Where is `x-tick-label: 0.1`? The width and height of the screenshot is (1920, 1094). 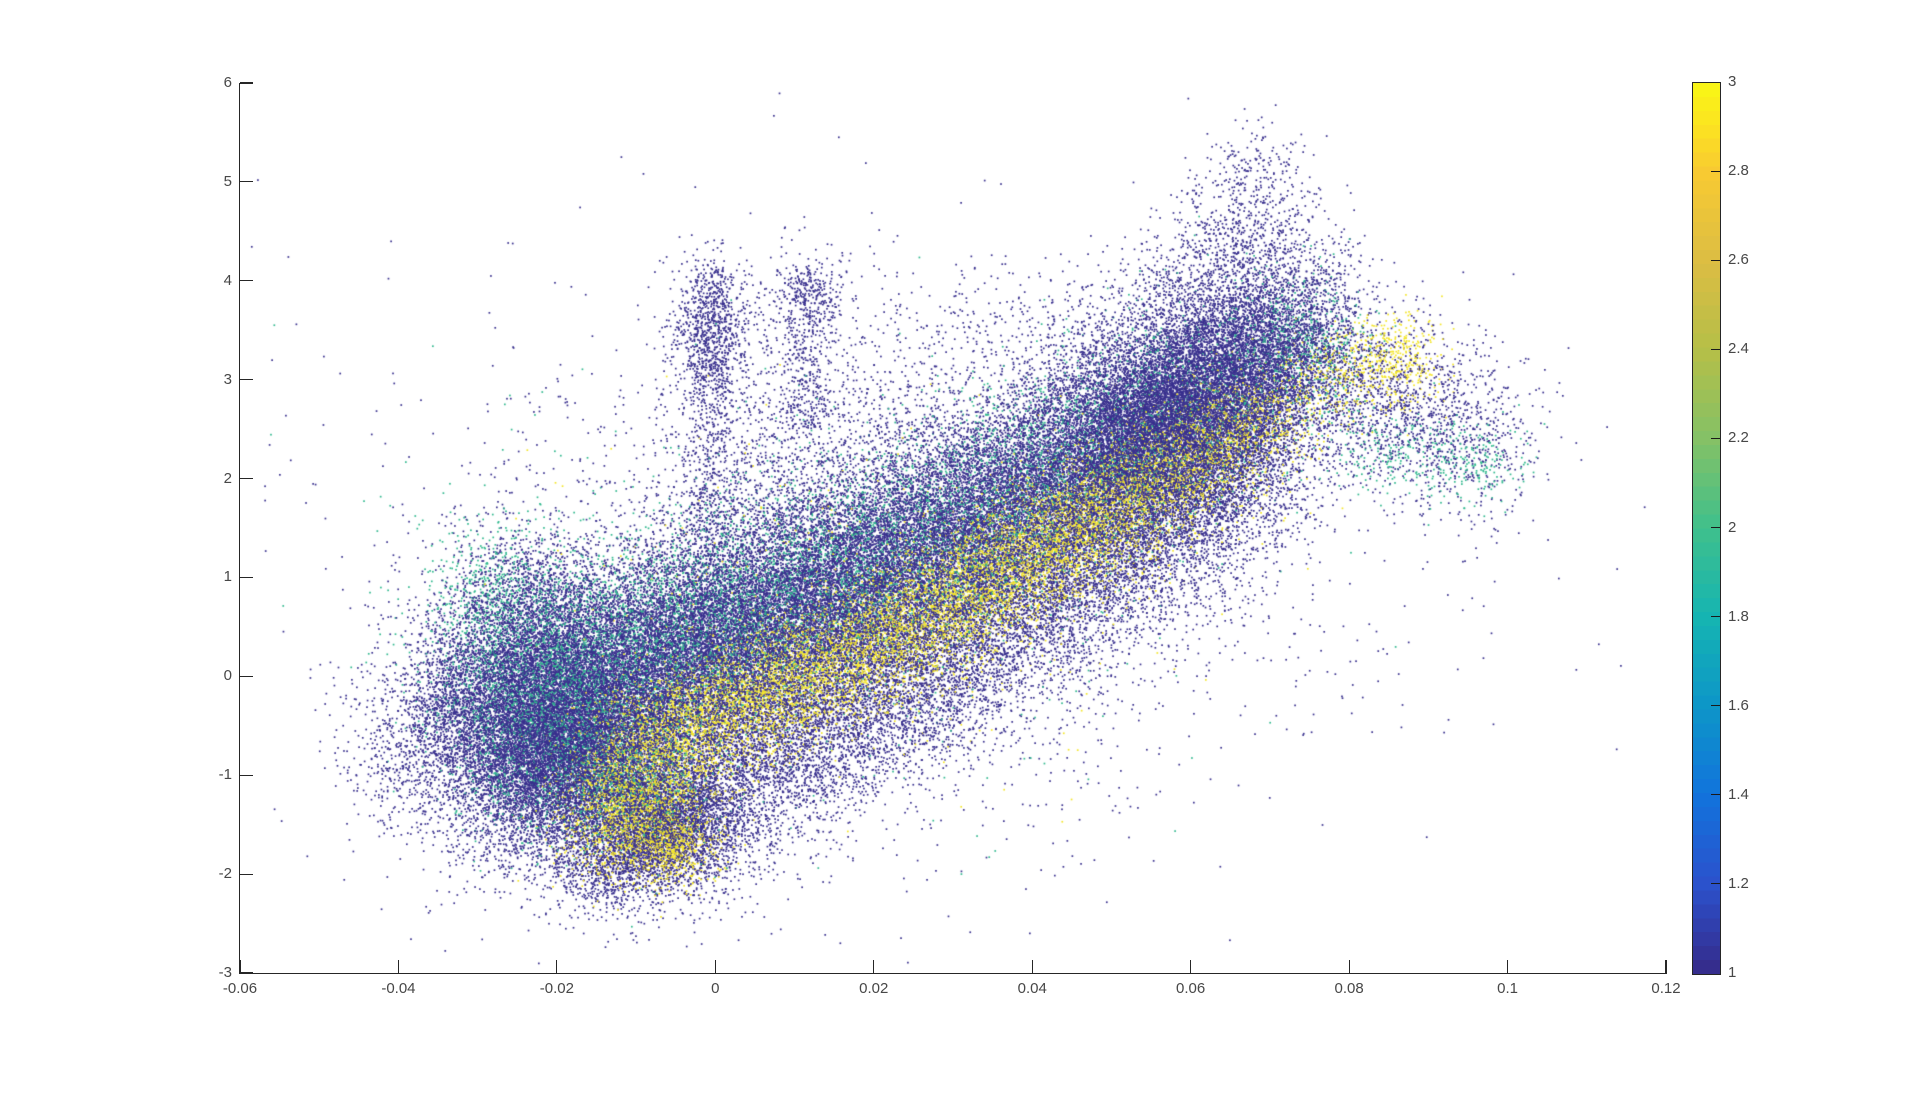 x-tick-label: 0.1 is located at coordinates (1507, 988).